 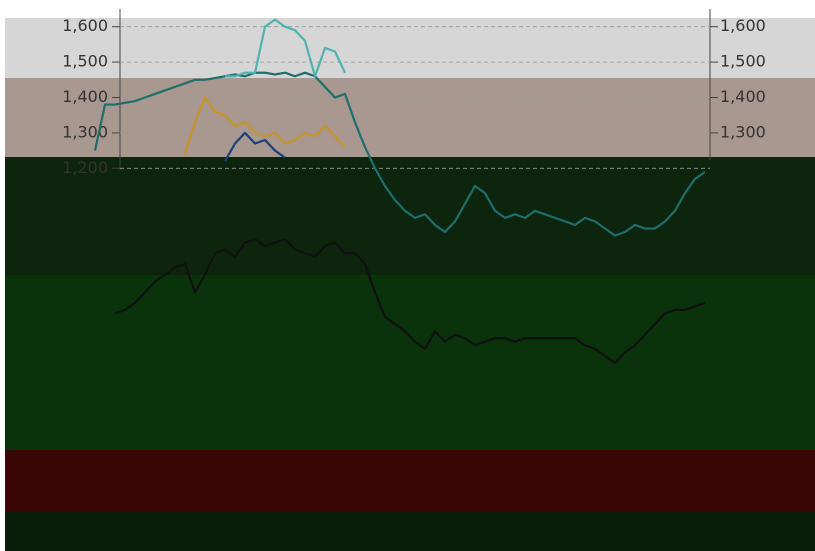 I want to click on y2-tick-label: 1,600, so click(x=743, y=25).